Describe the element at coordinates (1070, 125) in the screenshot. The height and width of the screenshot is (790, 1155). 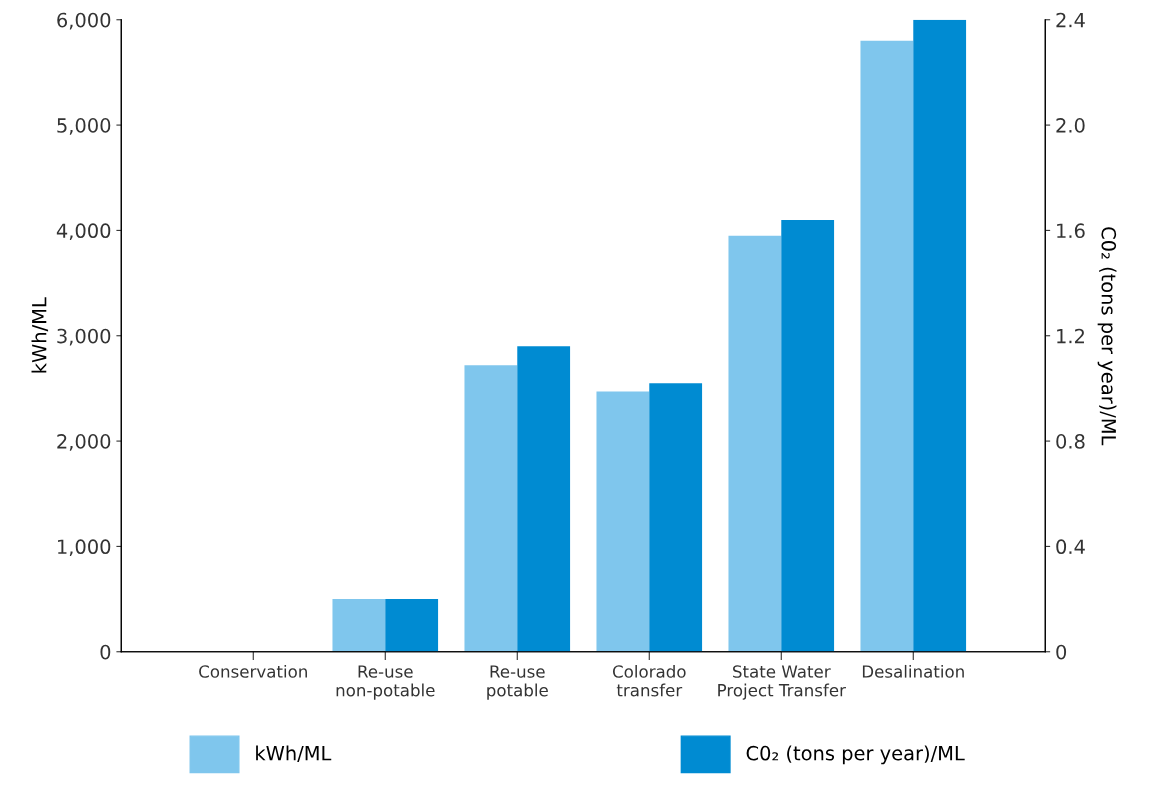
I see `y2-tick-label: 2.0` at that location.